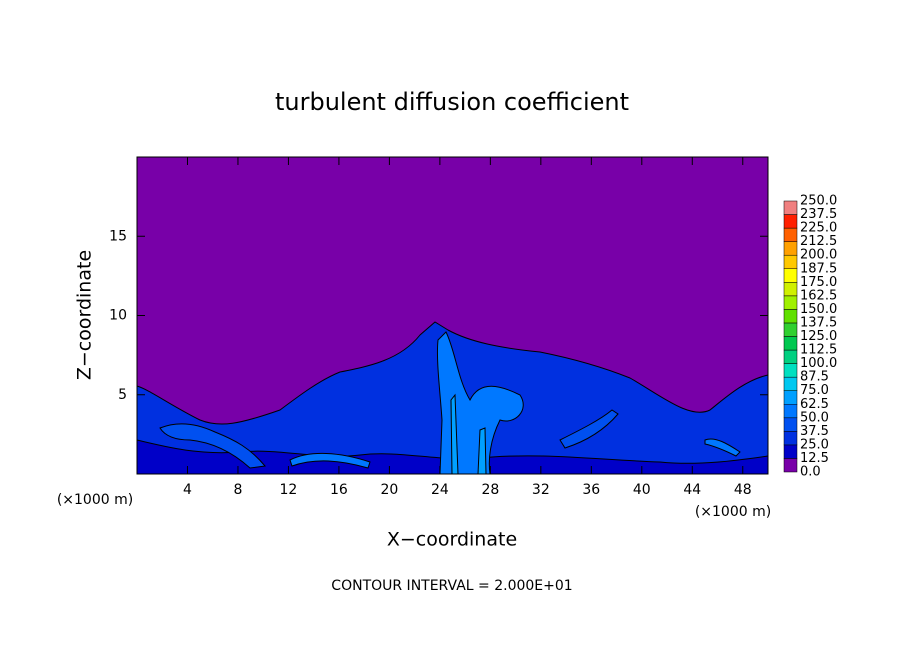 This screenshot has height=654, width=904. What do you see at coordinates (118, 236) in the screenshot?
I see `y-tick-label: 15` at bounding box center [118, 236].